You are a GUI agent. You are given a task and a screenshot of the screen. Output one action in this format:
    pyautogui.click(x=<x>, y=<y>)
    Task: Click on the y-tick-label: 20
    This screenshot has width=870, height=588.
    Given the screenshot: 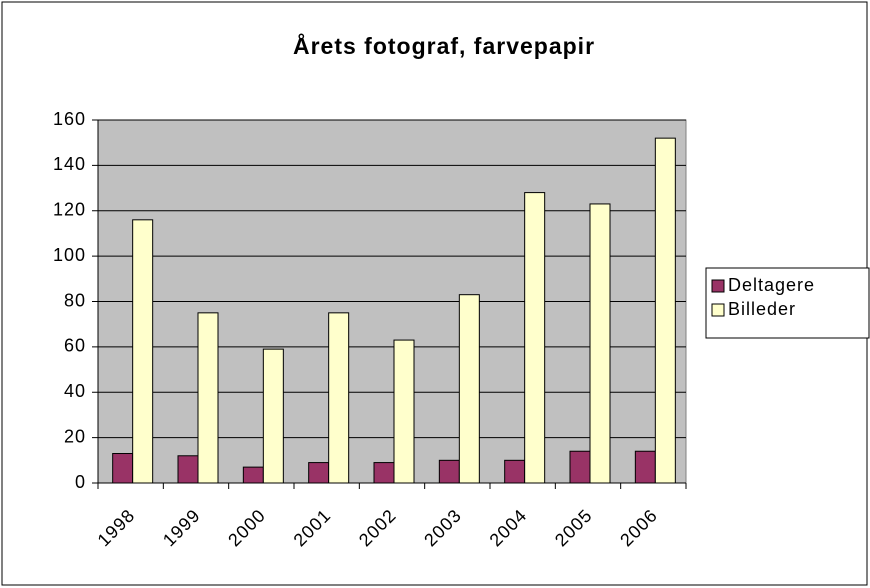 What is the action you would take?
    pyautogui.click(x=75, y=436)
    